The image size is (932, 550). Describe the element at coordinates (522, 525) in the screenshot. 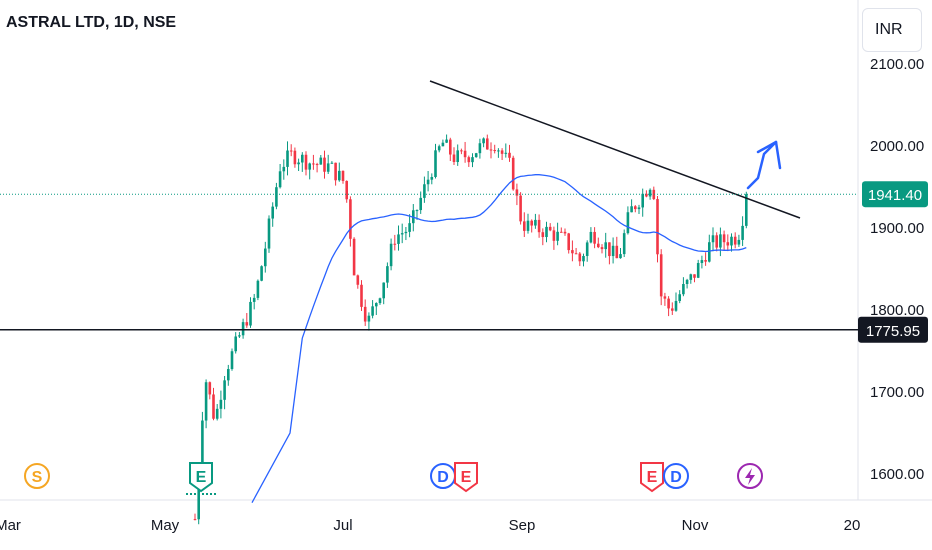

I see `time-tick-label: Sep` at that location.